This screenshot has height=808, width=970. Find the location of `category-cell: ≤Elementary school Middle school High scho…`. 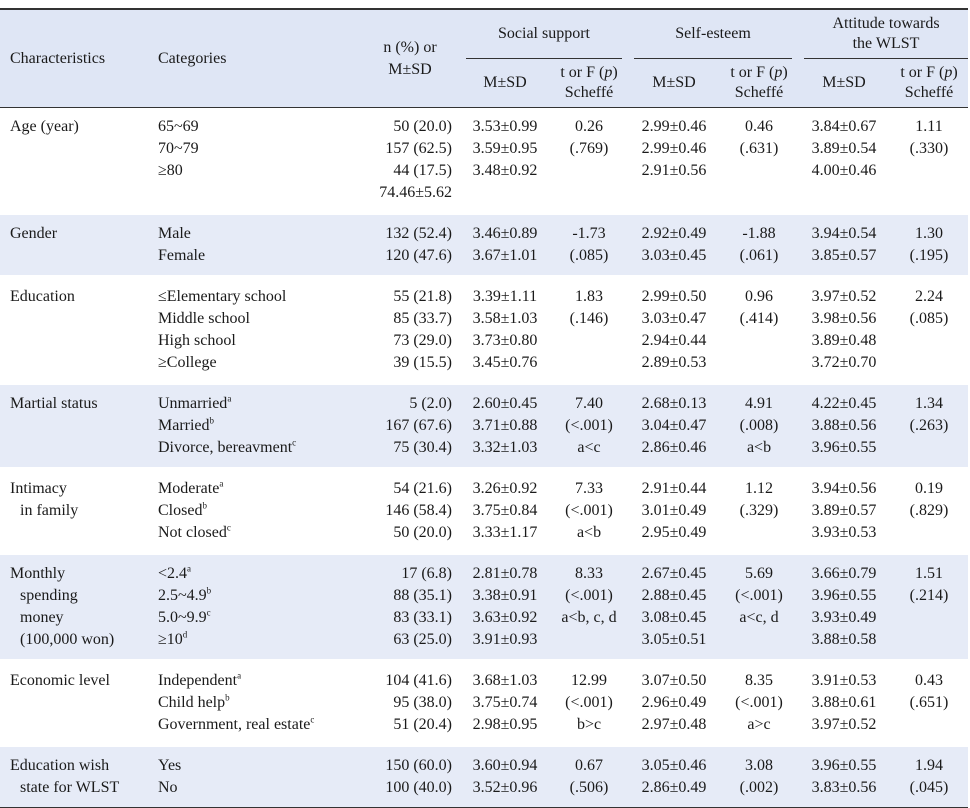

category-cell: ≤Elementary school Middle school High scho… is located at coordinates (222, 329).